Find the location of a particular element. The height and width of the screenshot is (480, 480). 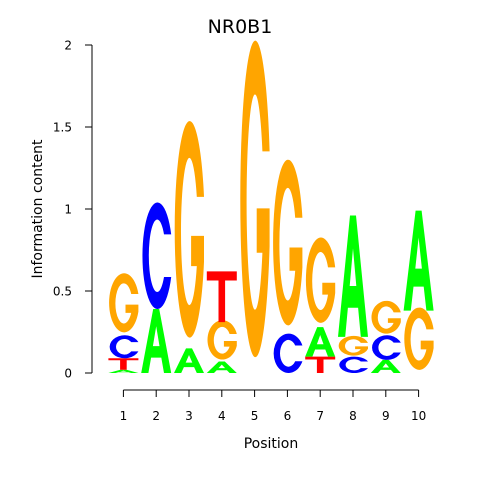

letter-G-pos1 is located at coordinates (124, 303).